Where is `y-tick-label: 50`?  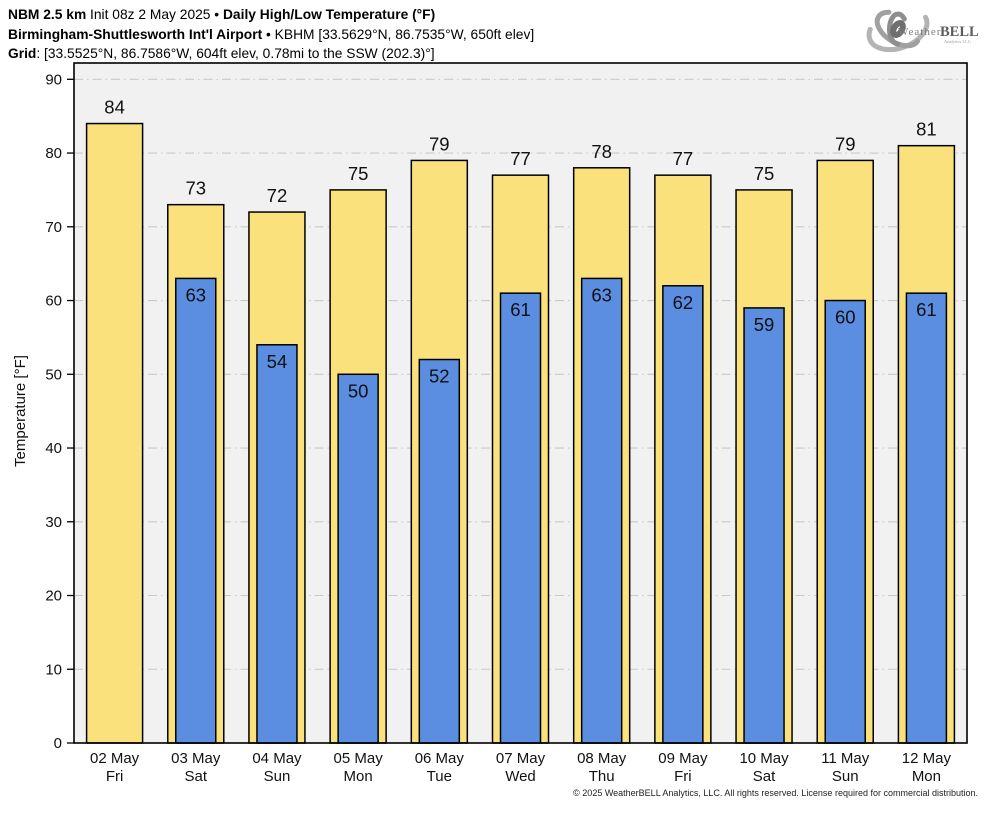
y-tick-label: 50 is located at coordinates (53, 374).